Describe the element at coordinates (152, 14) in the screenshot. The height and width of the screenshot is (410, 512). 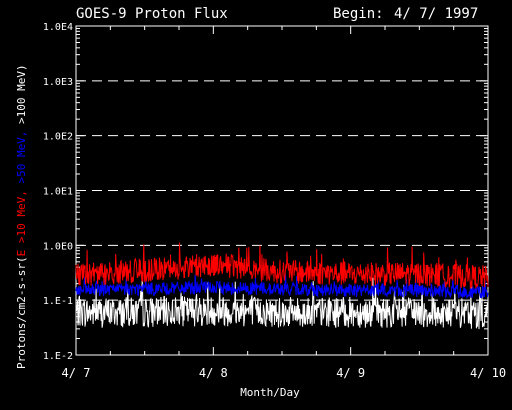
I see `chart-title: GOES-9 Proton Flux` at that location.